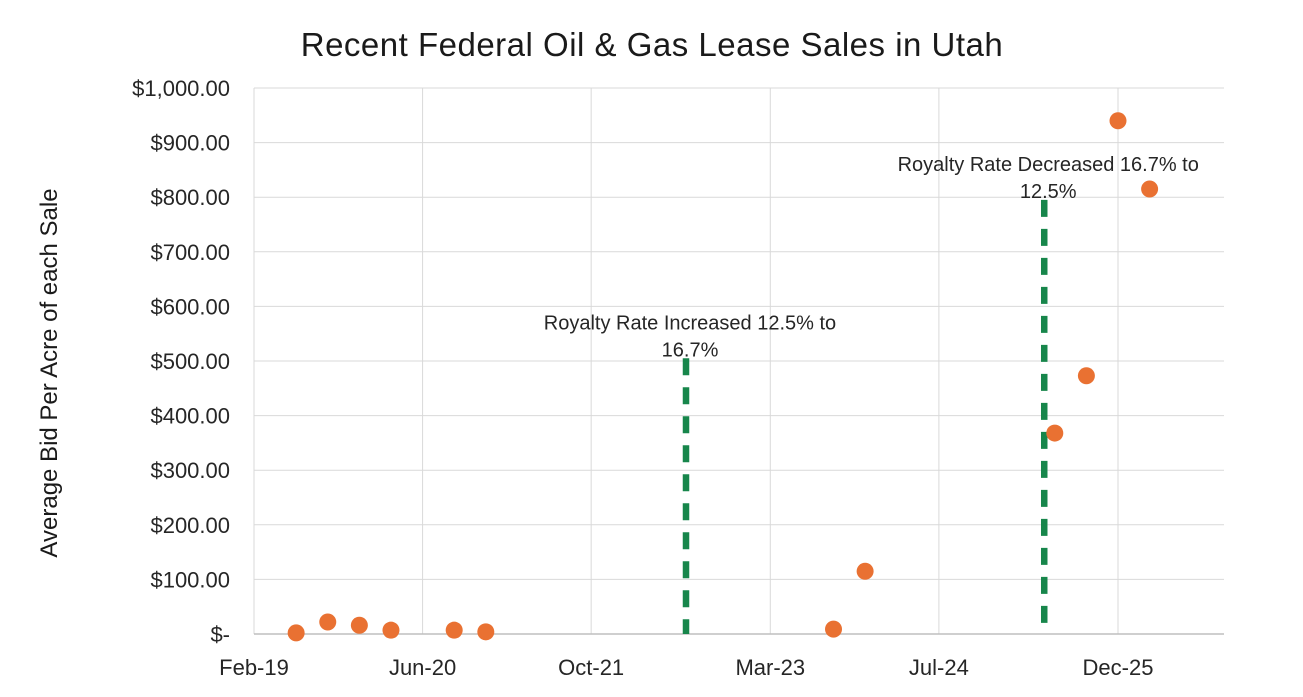 This screenshot has height=697, width=1303. Describe the element at coordinates (220, 634) in the screenshot. I see `y-tick-label: $-` at that location.